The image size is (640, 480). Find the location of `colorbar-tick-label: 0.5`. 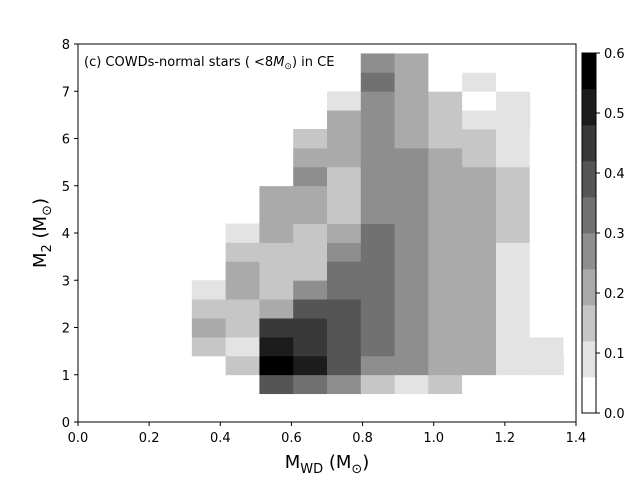

colorbar-tick-label: 0.5 is located at coordinates (614, 114).